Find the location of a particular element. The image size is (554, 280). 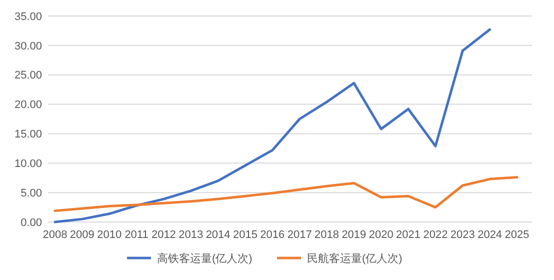

legend-label: 高铁客运量(亿人次) is located at coordinates (204, 258).